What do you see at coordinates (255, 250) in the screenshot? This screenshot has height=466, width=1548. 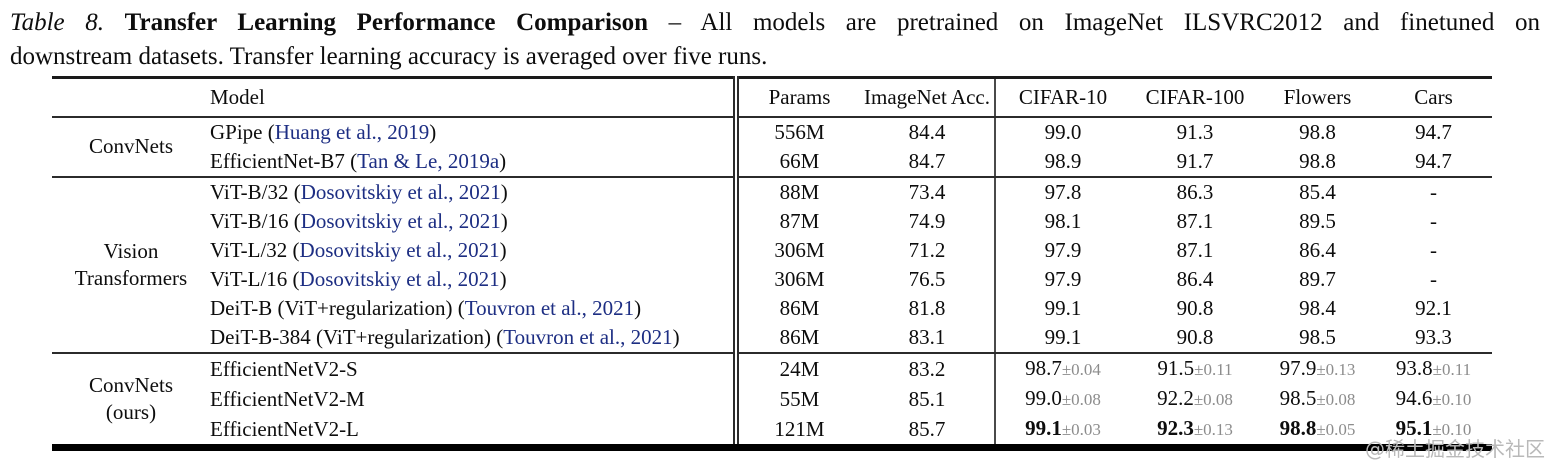 I see `model-name: ViT-L/32 (` at bounding box center [255, 250].